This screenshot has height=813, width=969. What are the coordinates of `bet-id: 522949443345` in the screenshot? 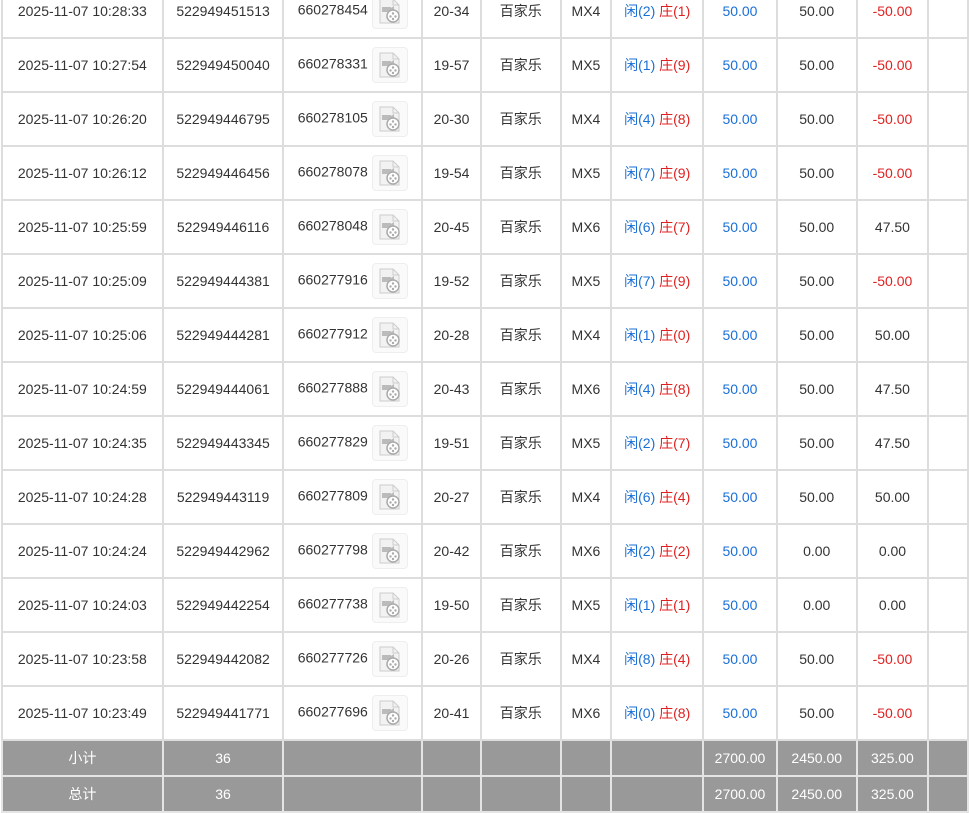 It's located at (223, 443).